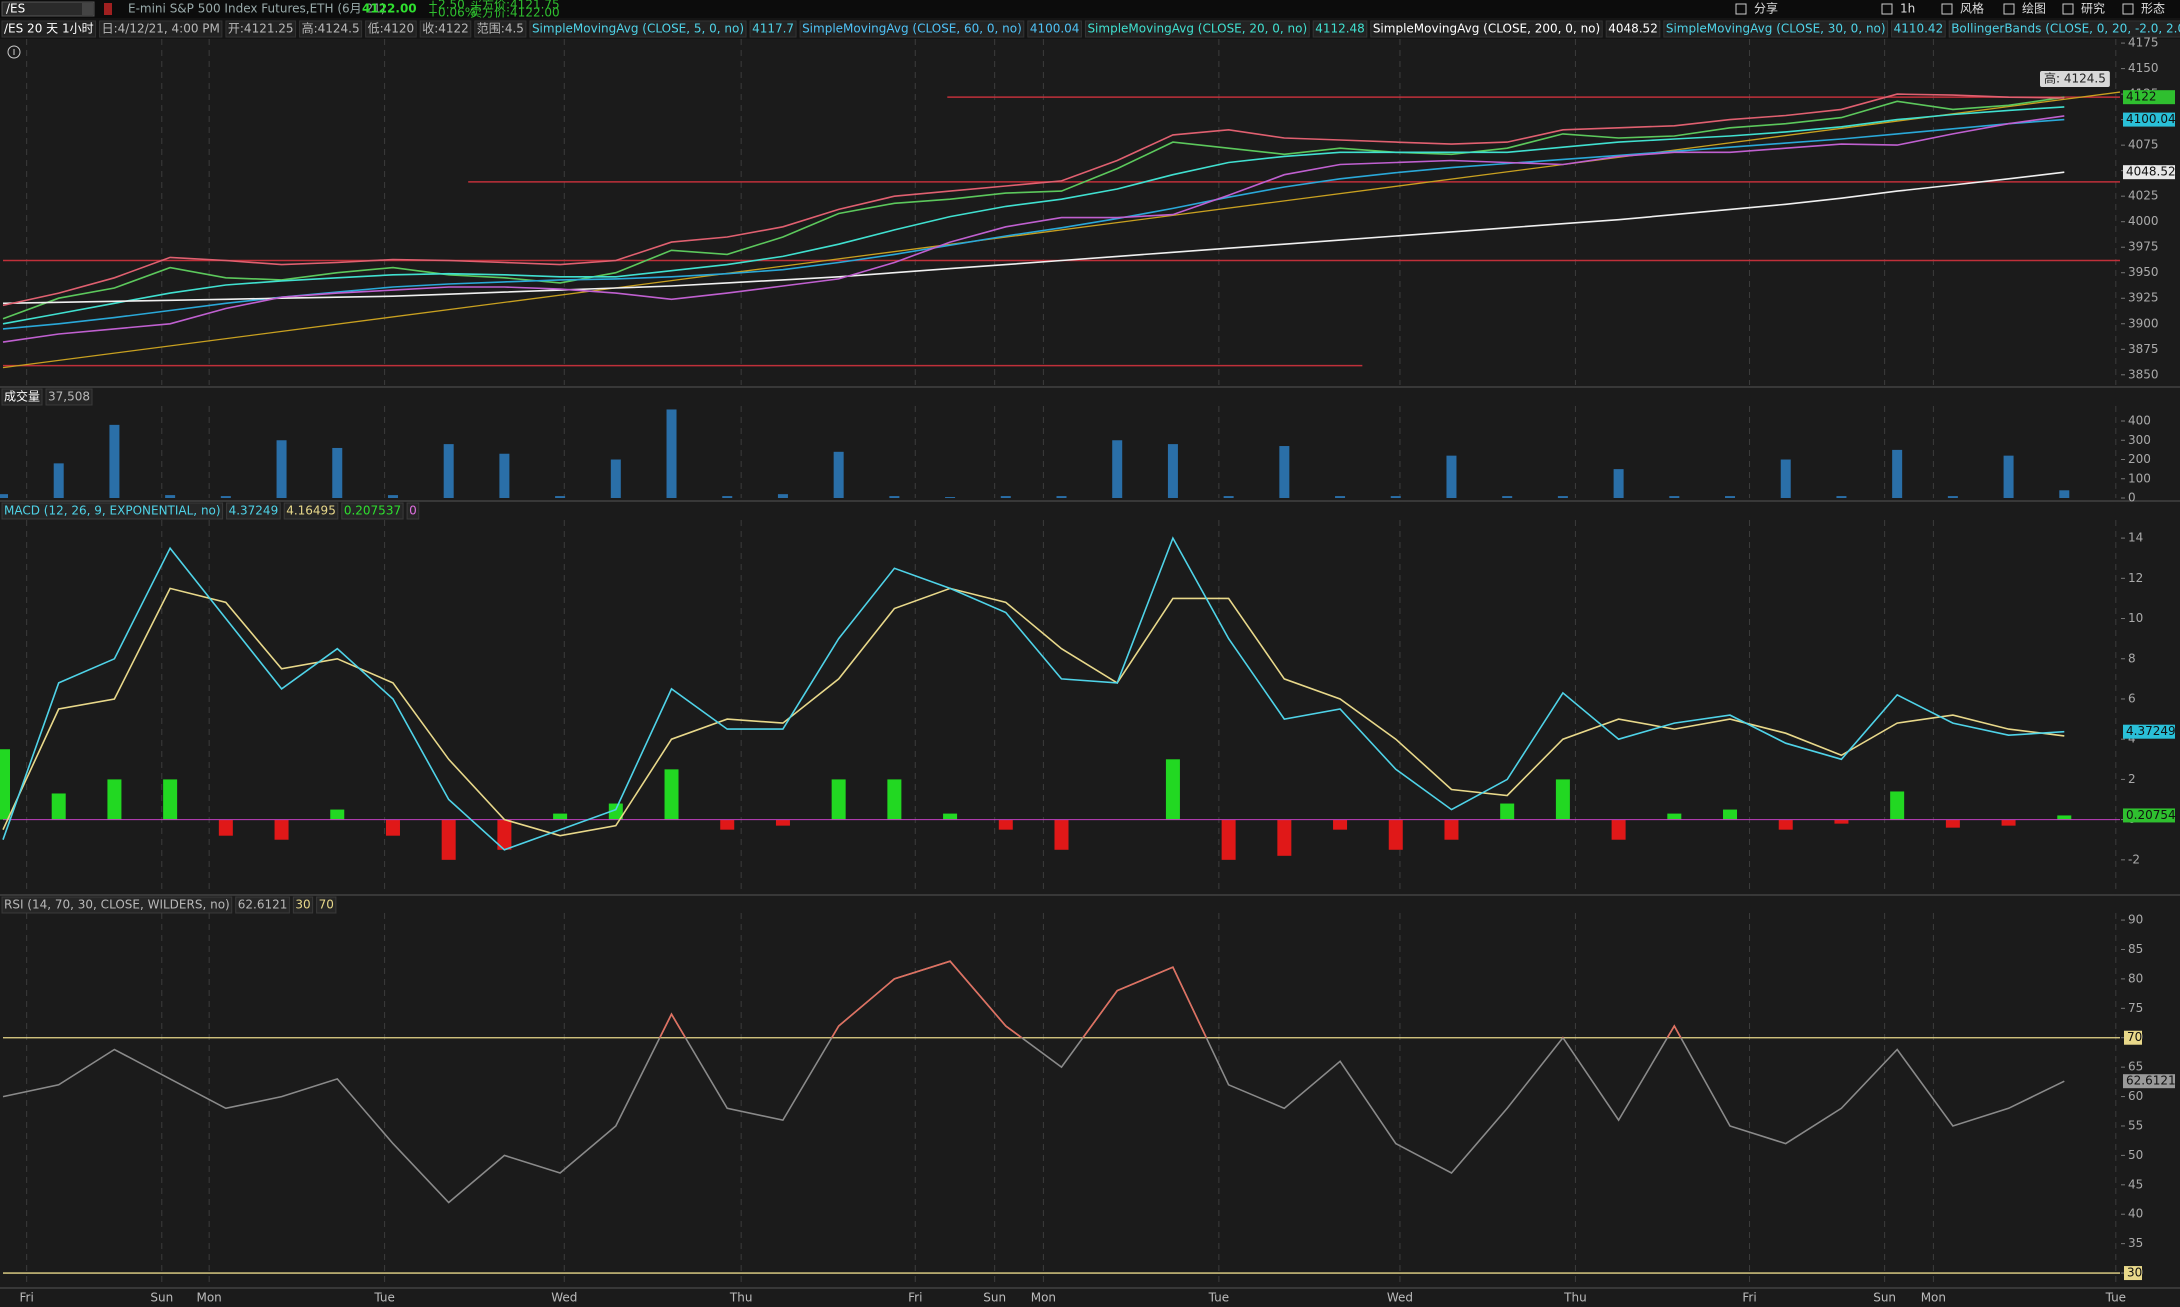  I want to click on info-text: 4100.04, so click(1055, 29).